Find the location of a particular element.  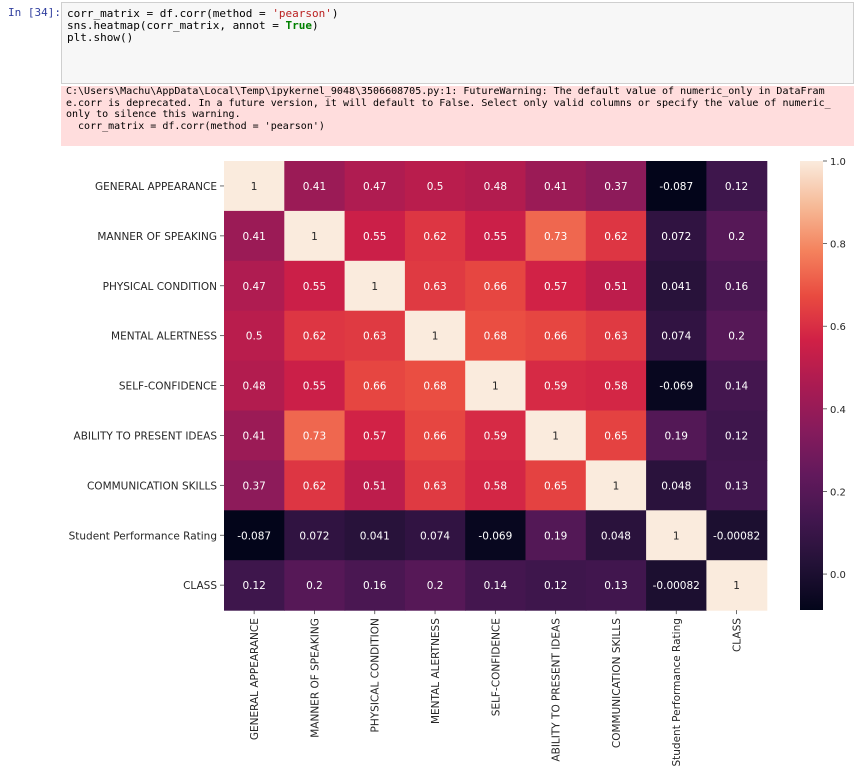

cell-annotation: 0.59 is located at coordinates (555, 387).